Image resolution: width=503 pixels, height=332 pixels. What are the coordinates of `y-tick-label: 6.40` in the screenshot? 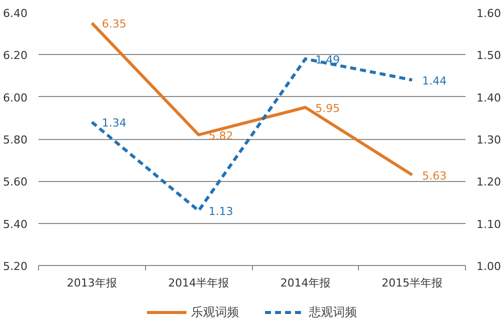 It's located at (15, 13).